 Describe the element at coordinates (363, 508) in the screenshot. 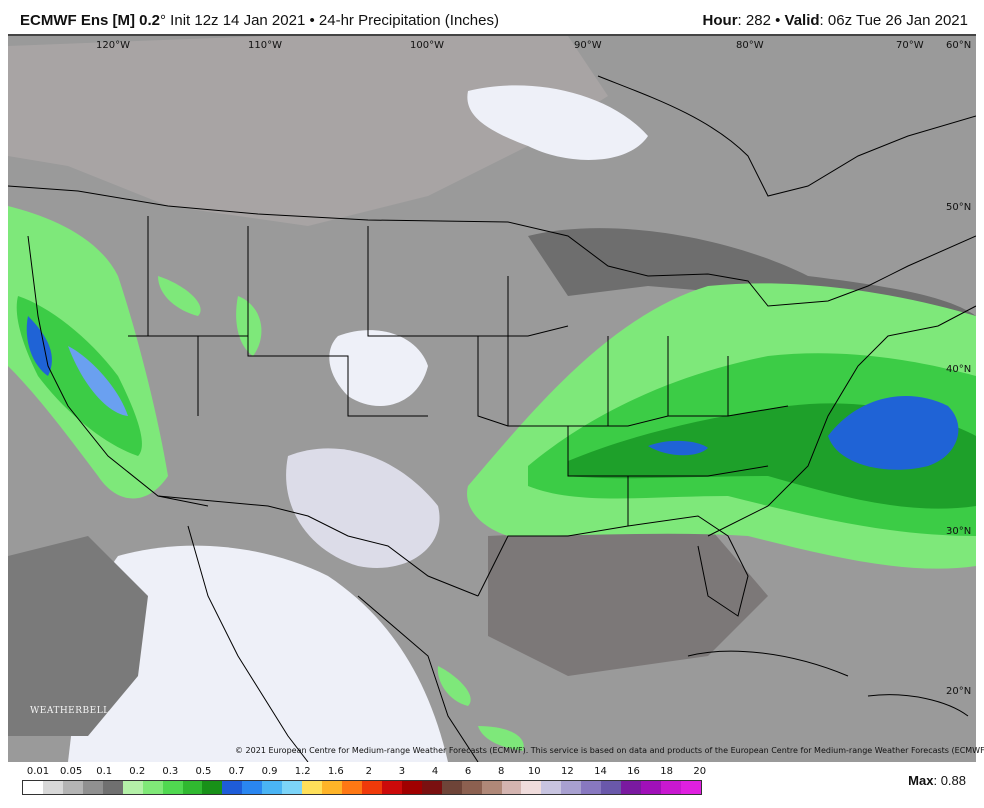

I see `trace-area-southwest` at that location.